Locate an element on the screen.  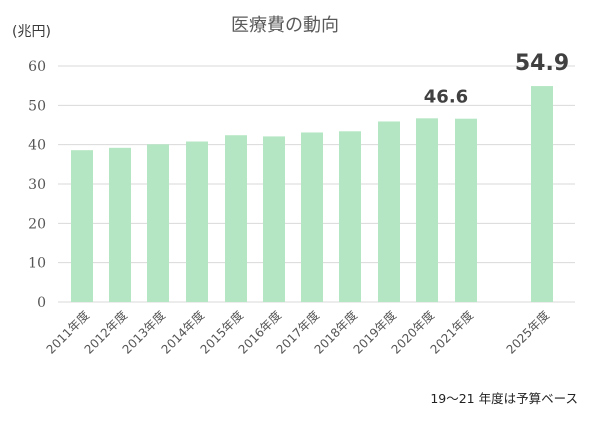
footnote: 19～21 年度は予算ベース is located at coordinates (504, 398).